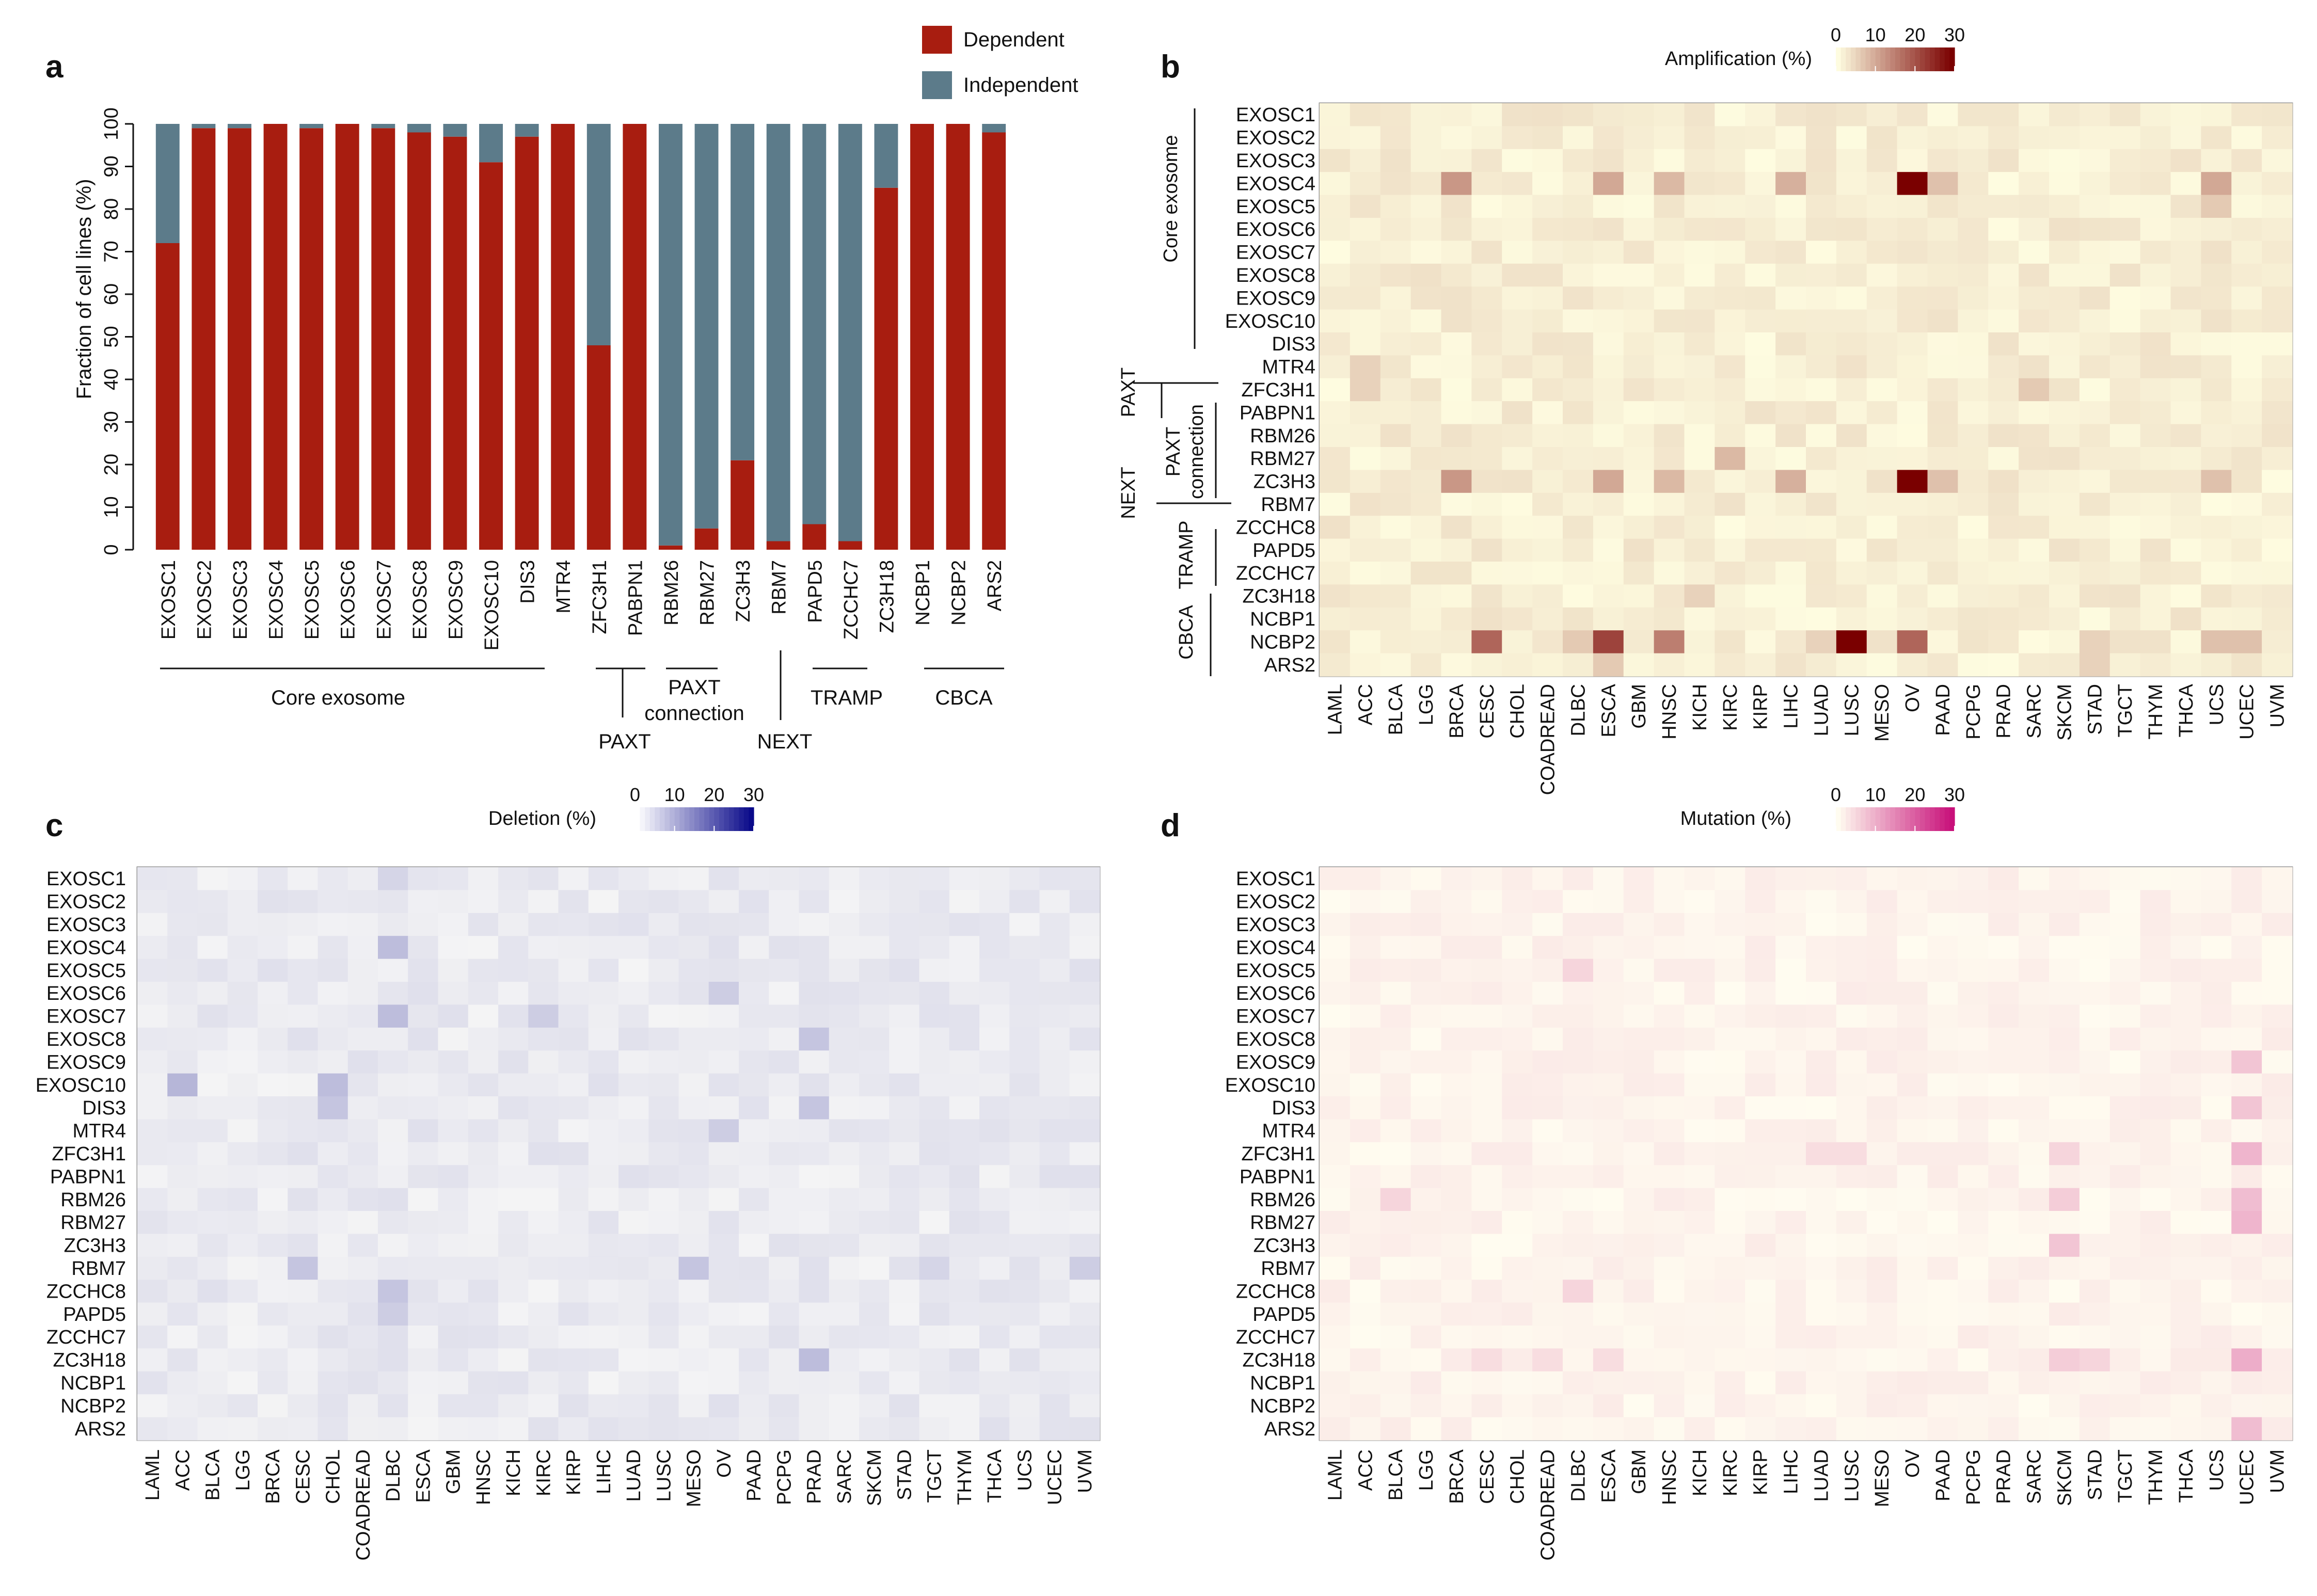 The width and height of the screenshot is (2317, 1596). I want to click on cell-exosc4-dlbc, so click(1578, 948).